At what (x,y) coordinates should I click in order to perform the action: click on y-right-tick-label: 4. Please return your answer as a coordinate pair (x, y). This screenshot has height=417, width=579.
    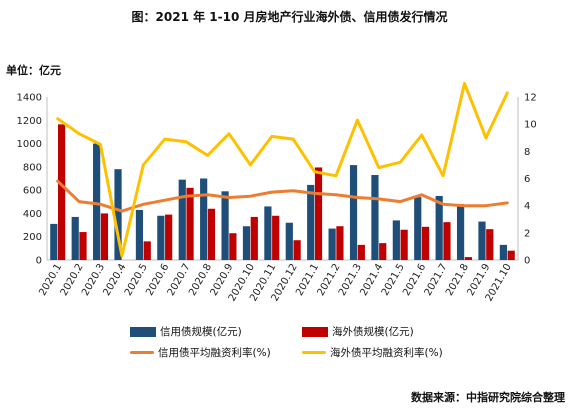
    Looking at the image, I should click on (527, 206).